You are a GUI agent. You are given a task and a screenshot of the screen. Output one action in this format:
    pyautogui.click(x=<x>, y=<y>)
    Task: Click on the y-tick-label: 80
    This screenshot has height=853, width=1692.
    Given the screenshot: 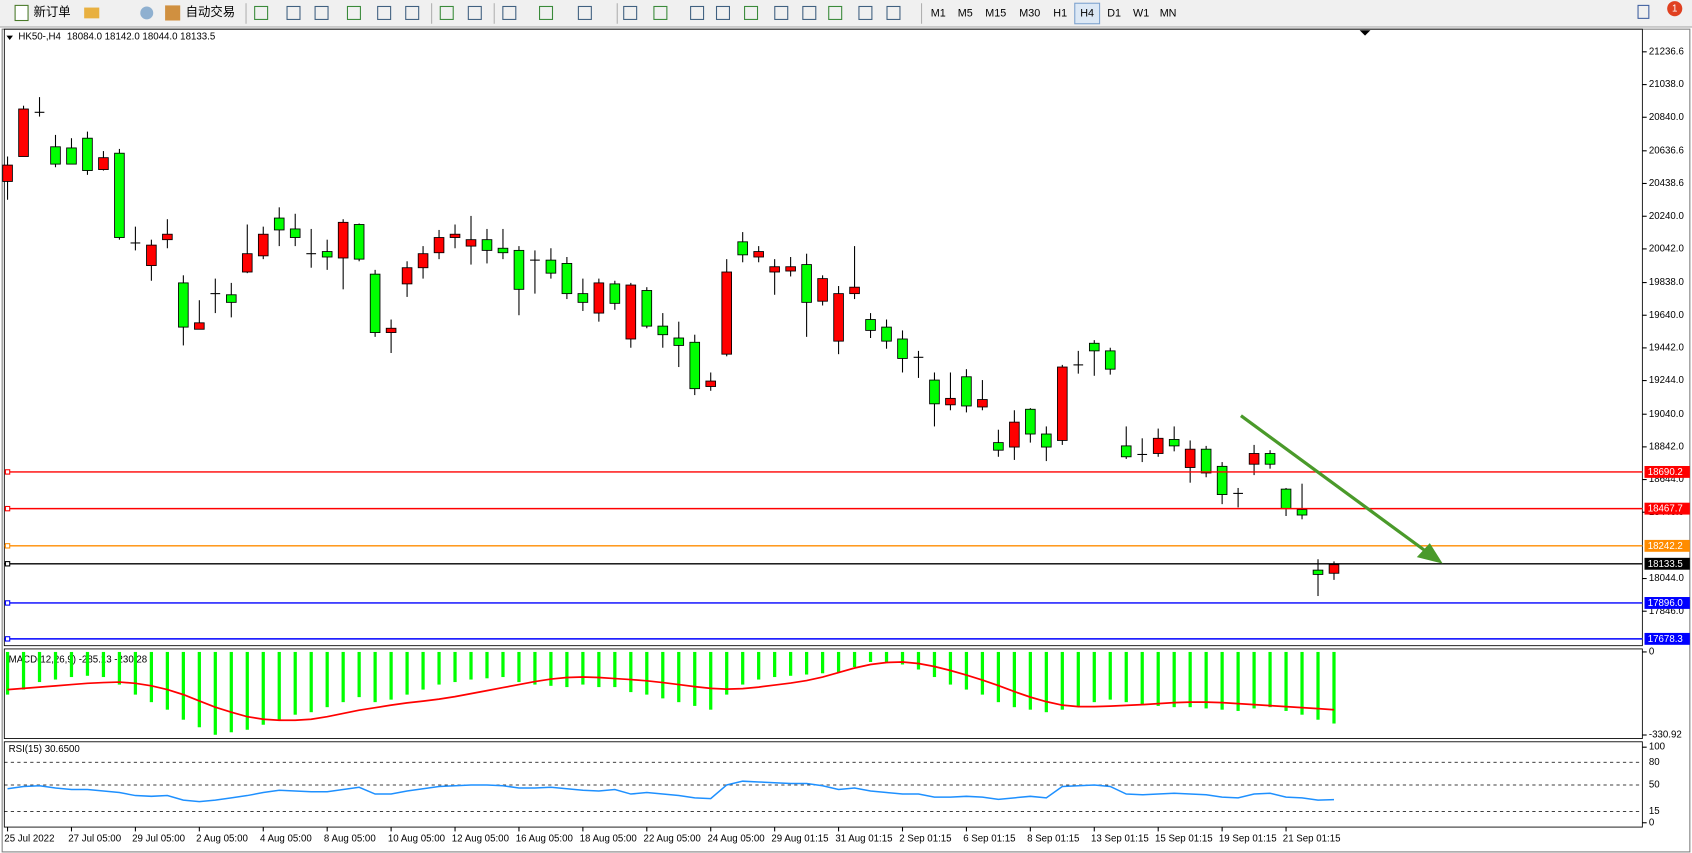 What is the action you would take?
    pyautogui.click(x=1654, y=762)
    